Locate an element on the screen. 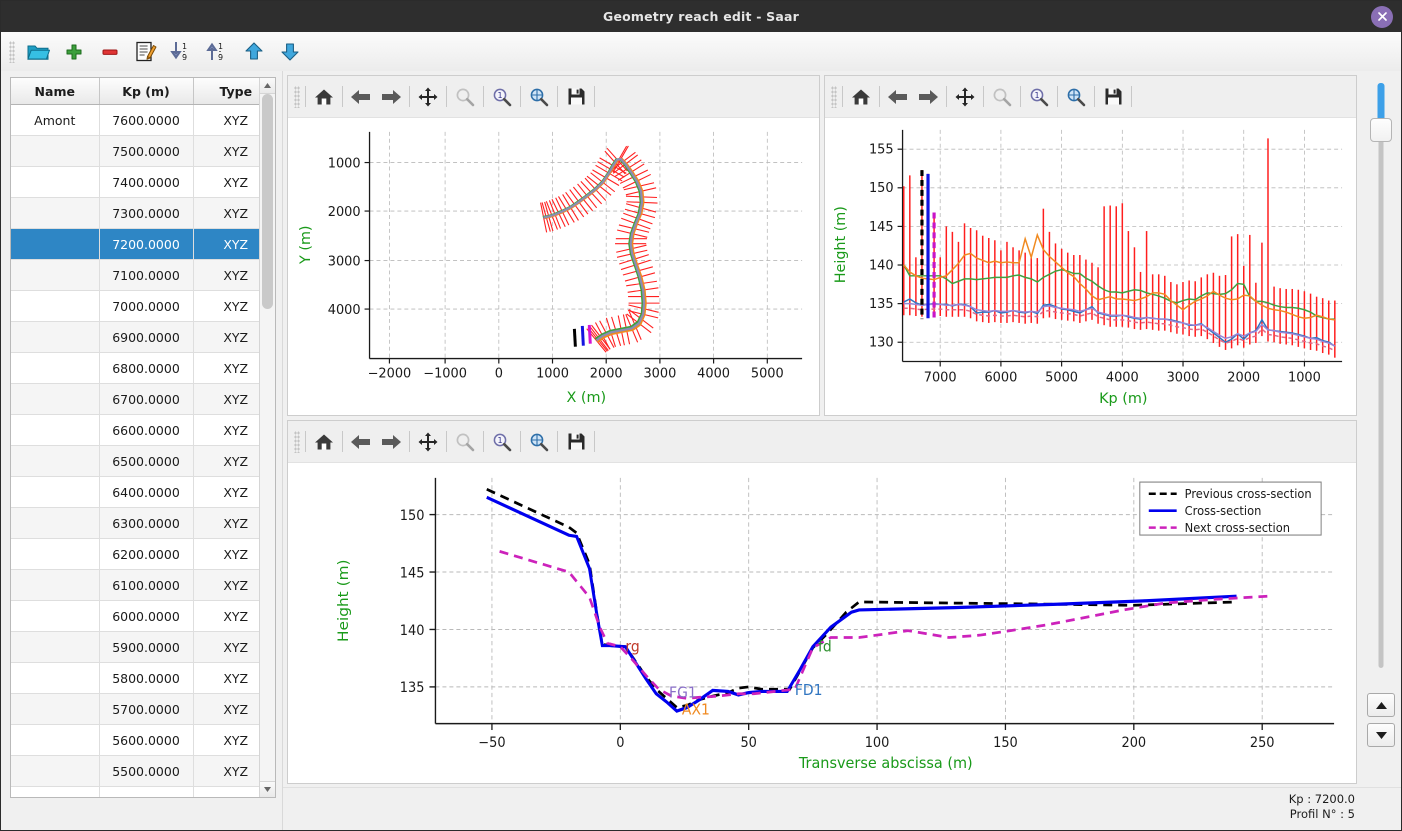 This screenshot has width=1402, height=831. cell-kp: 6900.0000 is located at coordinates (146, 337).